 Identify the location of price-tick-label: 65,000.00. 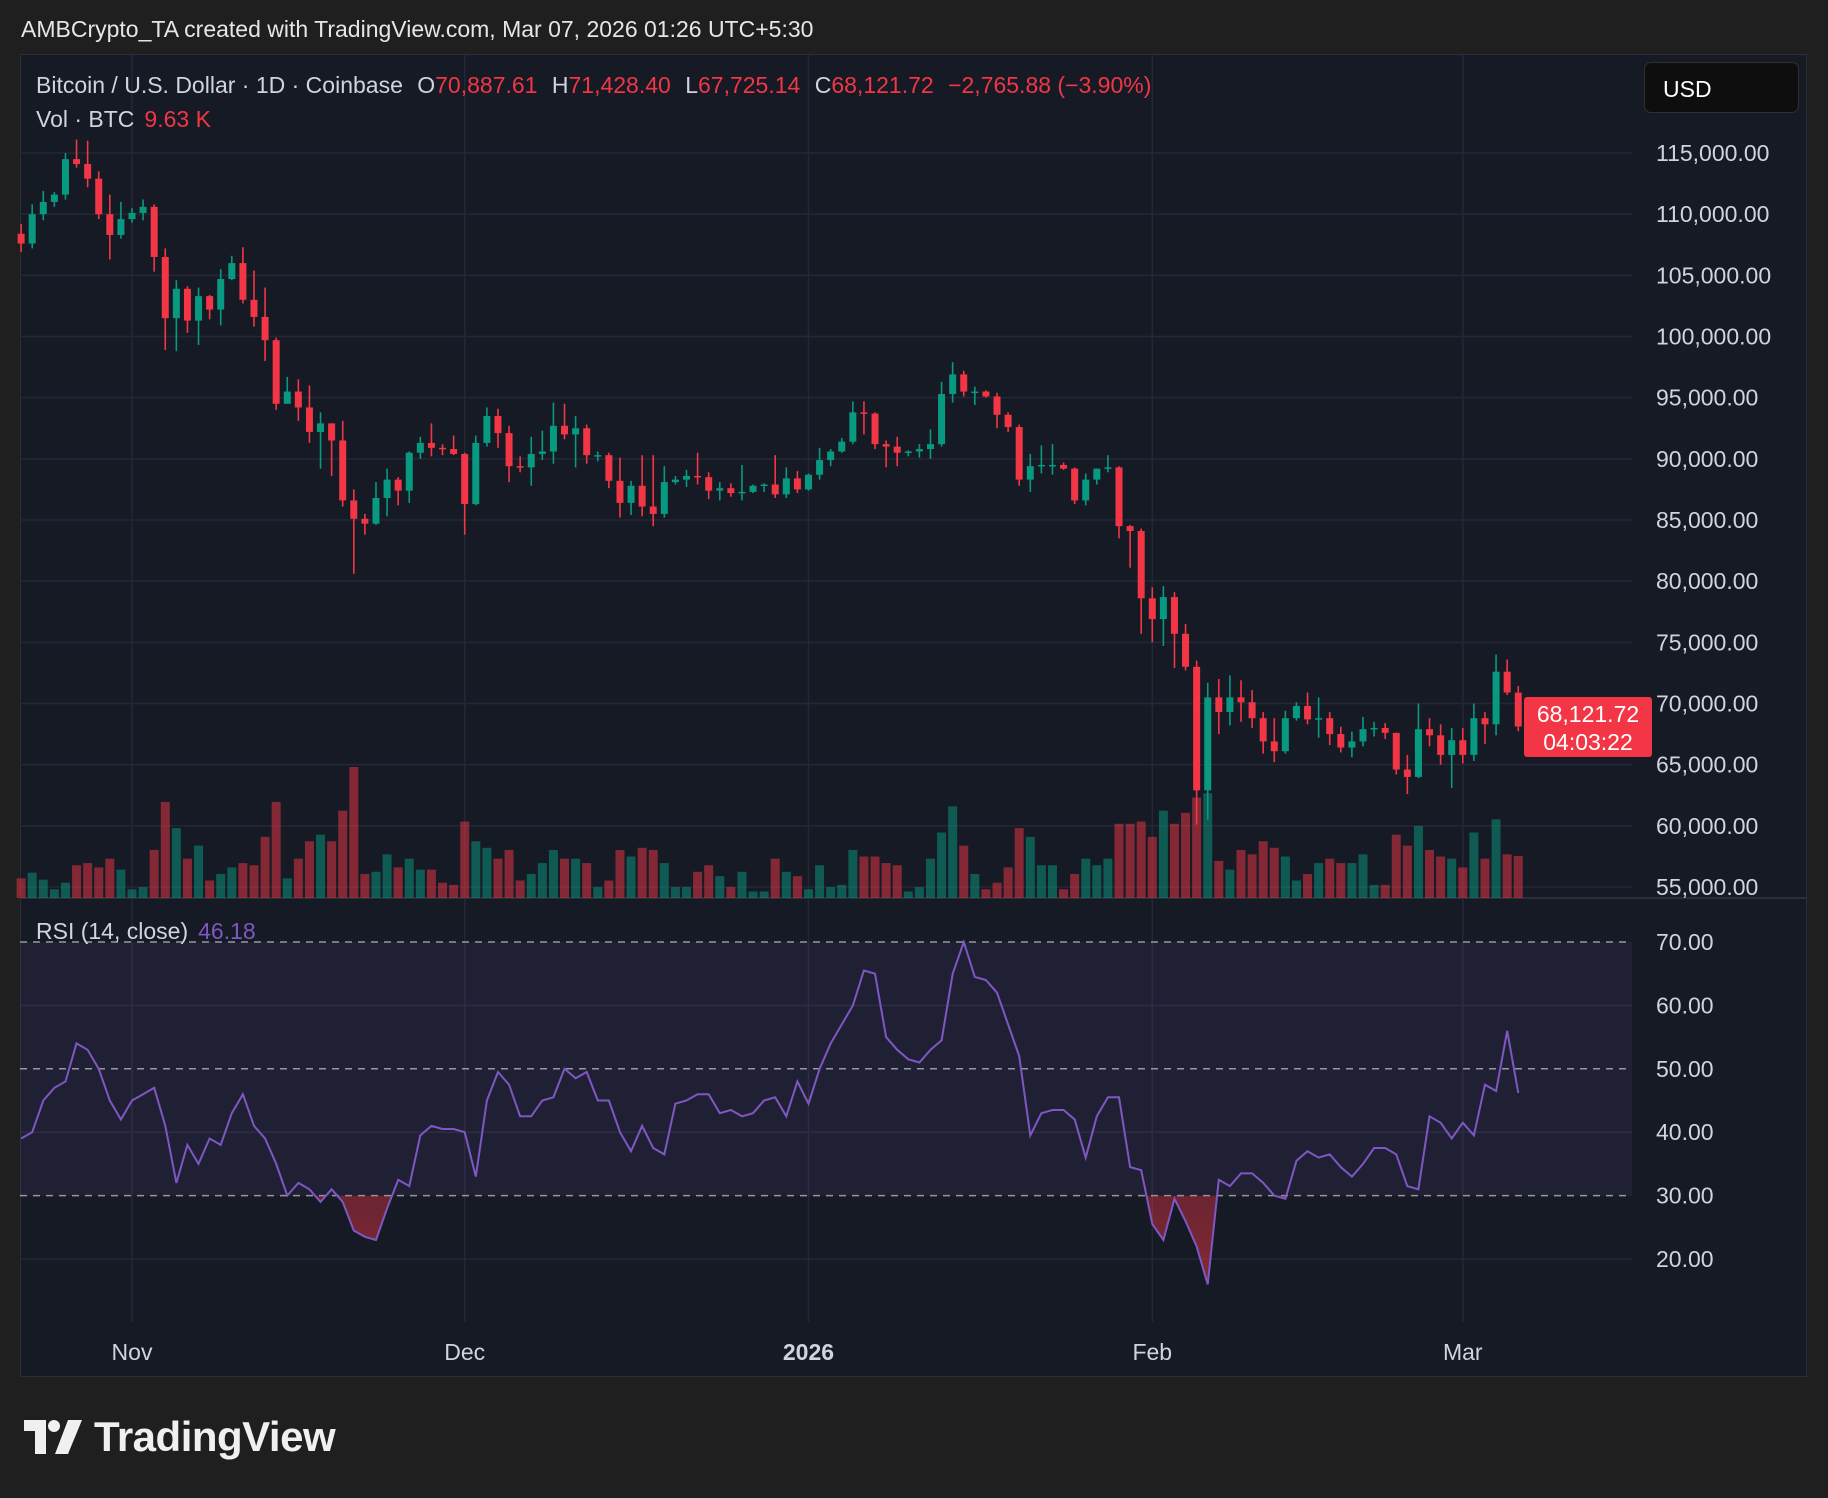
(1707, 765).